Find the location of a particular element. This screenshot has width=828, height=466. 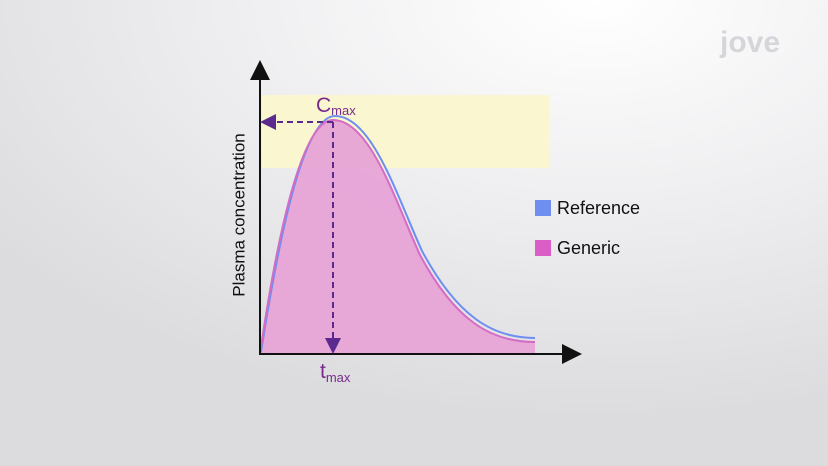

tmax-symbol: t is located at coordinates (323, 371).